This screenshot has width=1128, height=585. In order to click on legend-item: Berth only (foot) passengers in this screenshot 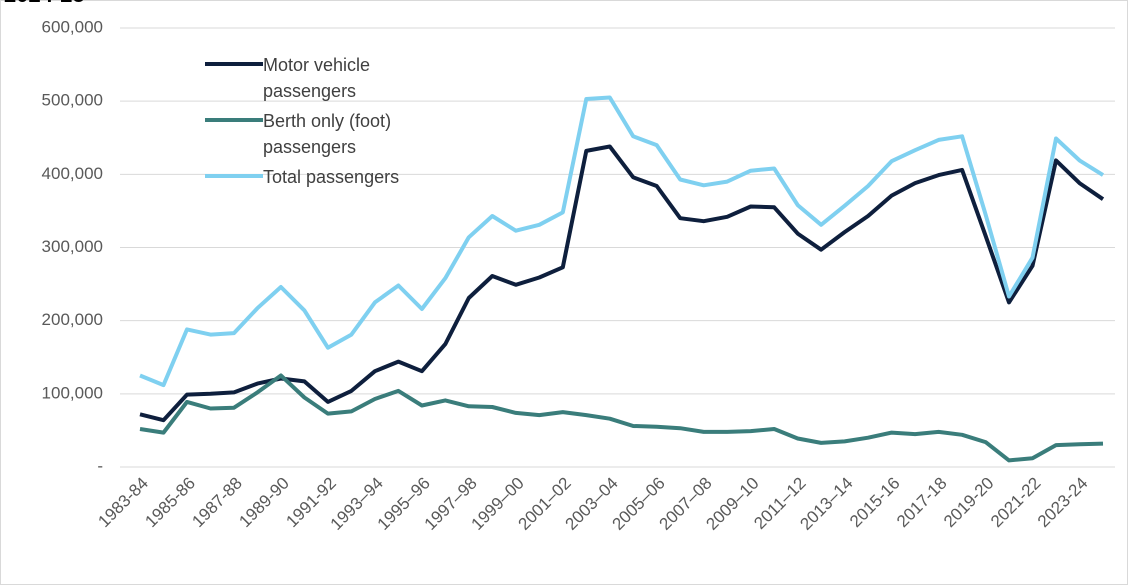, I will do `click(329, 134)`.